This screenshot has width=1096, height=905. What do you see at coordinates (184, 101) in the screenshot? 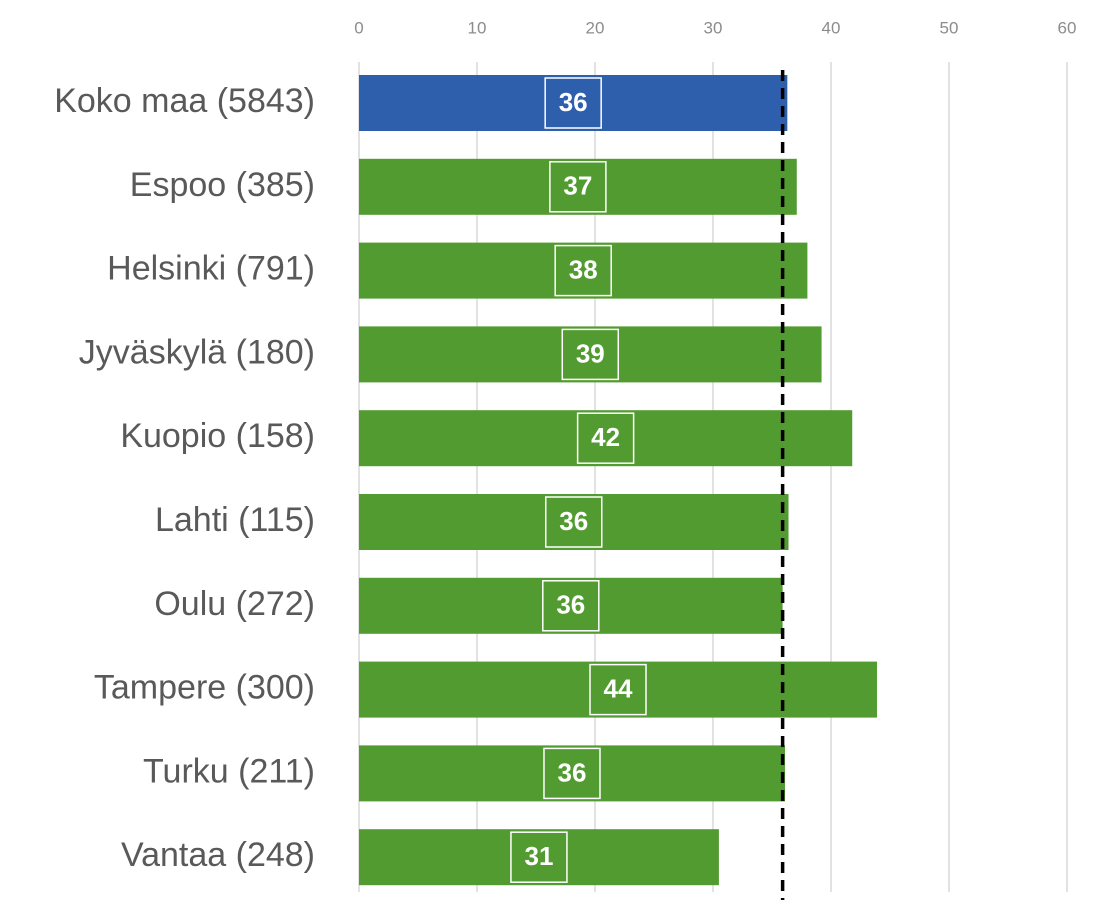
I see `category-label: Koko maa (5843)` at bounding box center [184, 101].